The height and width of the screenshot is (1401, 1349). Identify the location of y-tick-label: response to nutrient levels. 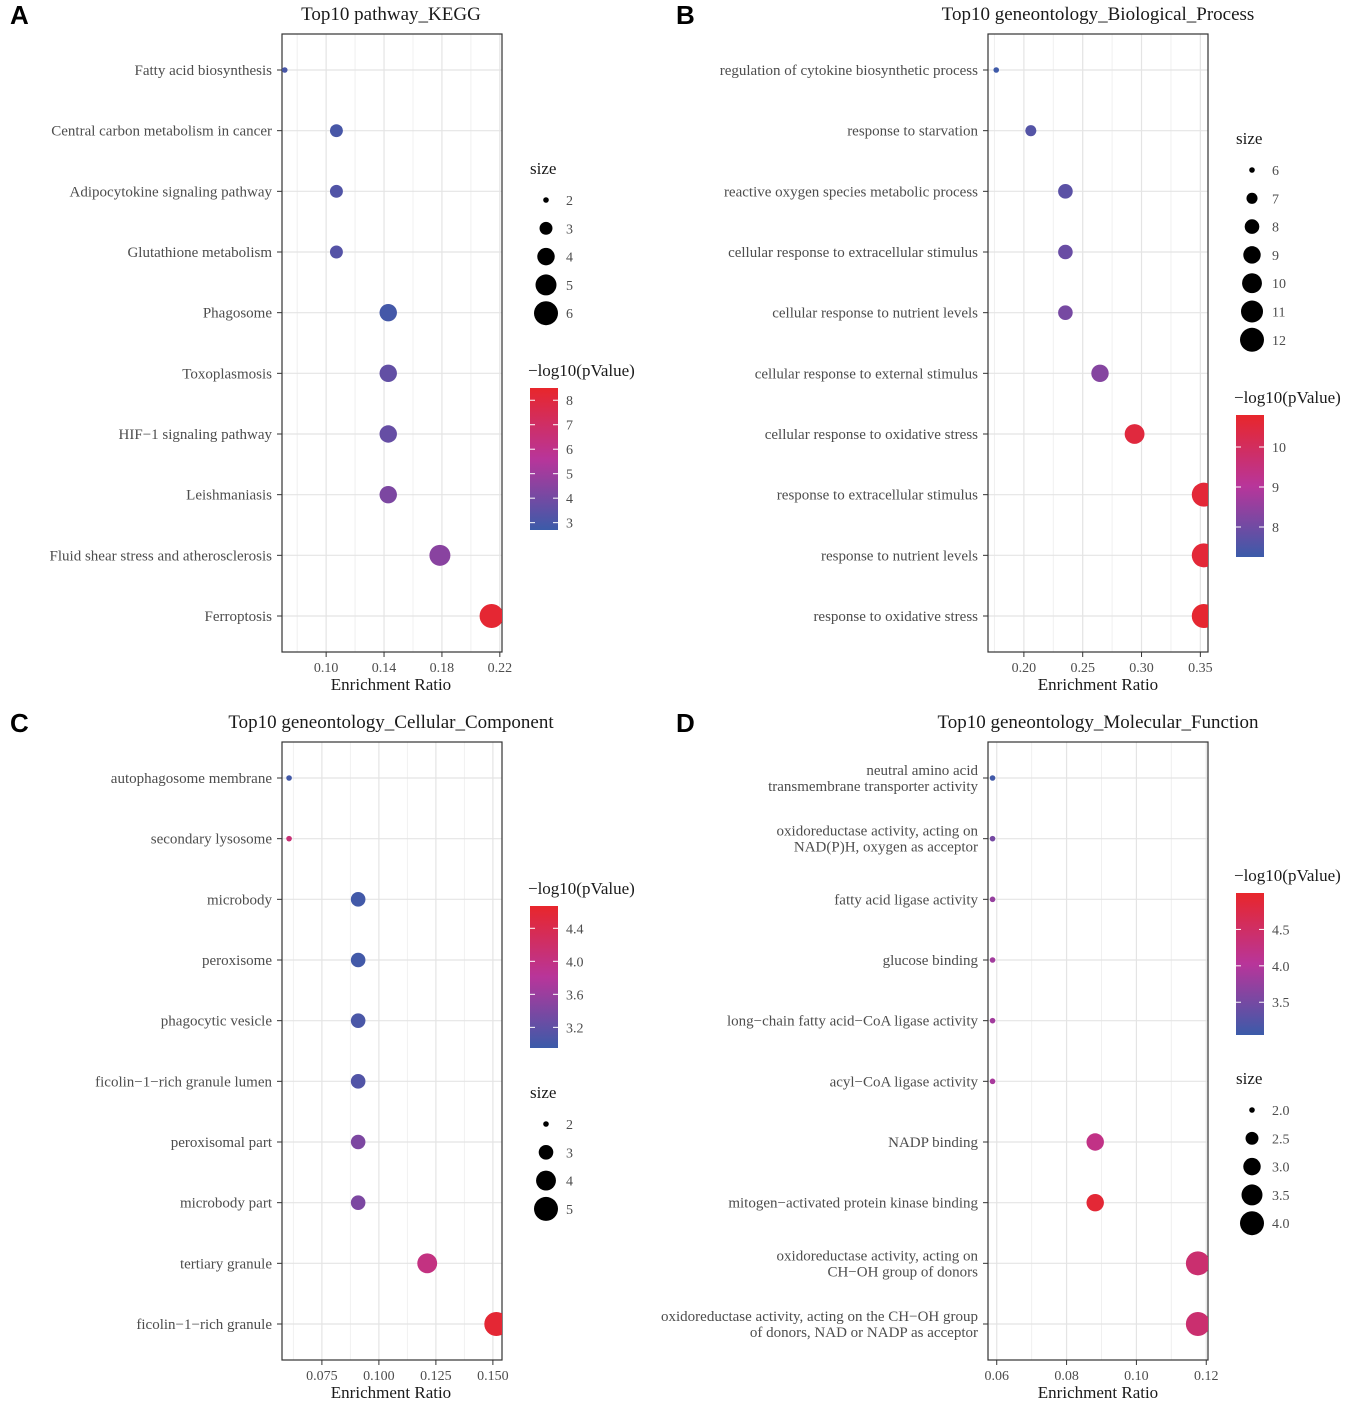
(899, 556).